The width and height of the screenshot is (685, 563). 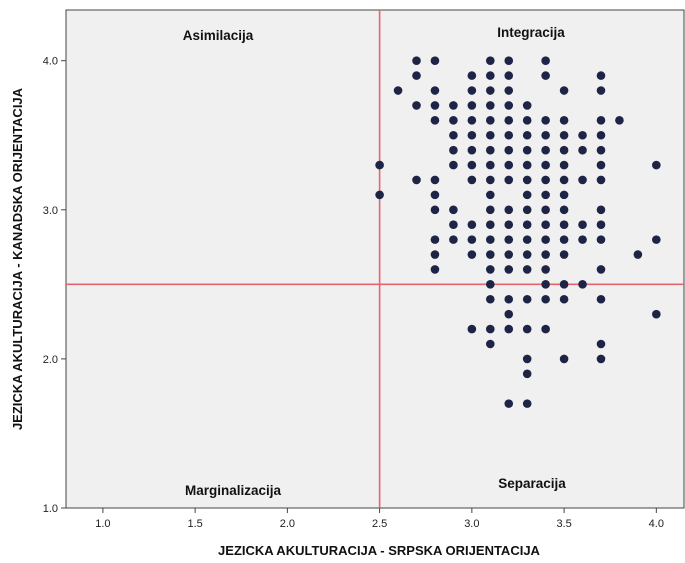 What do you see at coordinates (471, 524) in the screenshot?
I see `x-tick-label: 3.0` at bounding box center [471, 524].